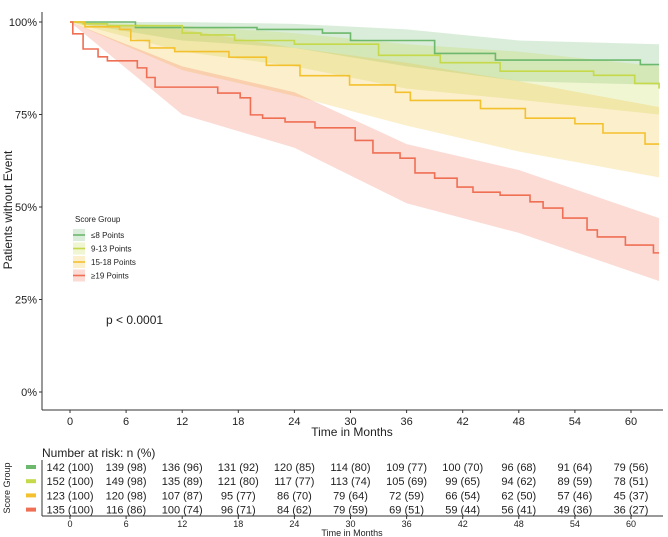 The height and width of the screenshot is (537, 668). I want to click on y-axis-title: Patients without Event, so click(8, 209).